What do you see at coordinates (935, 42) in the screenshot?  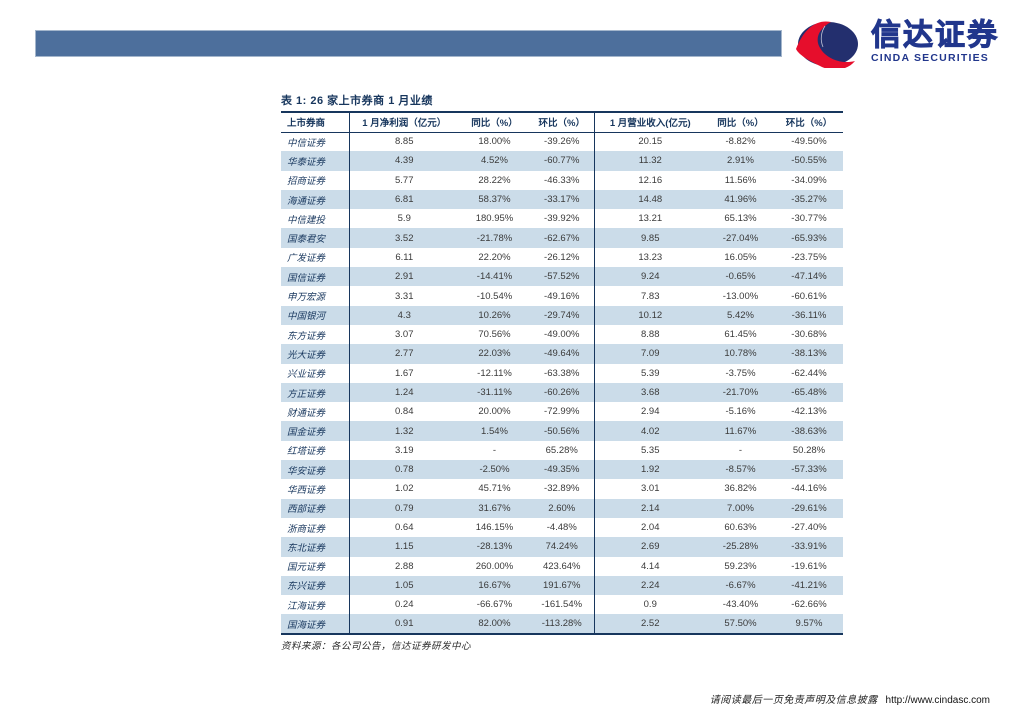 I see `logo-text: 信达证券 CINDA SECURITIES` at bounding box center [935, 42].